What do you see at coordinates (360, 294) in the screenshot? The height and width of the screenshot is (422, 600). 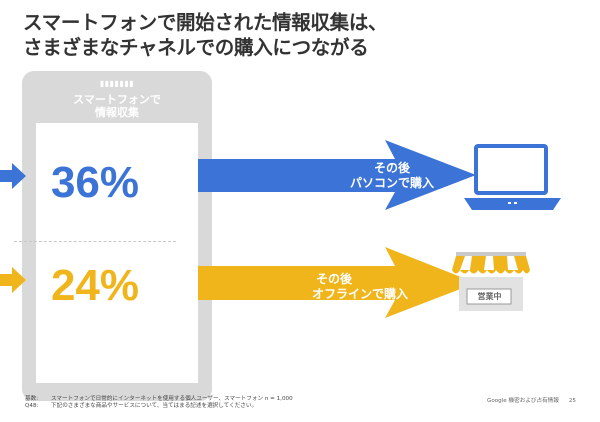 I see `offline-label-line-2: オフラインで購入` at bounding box center [360, 294].